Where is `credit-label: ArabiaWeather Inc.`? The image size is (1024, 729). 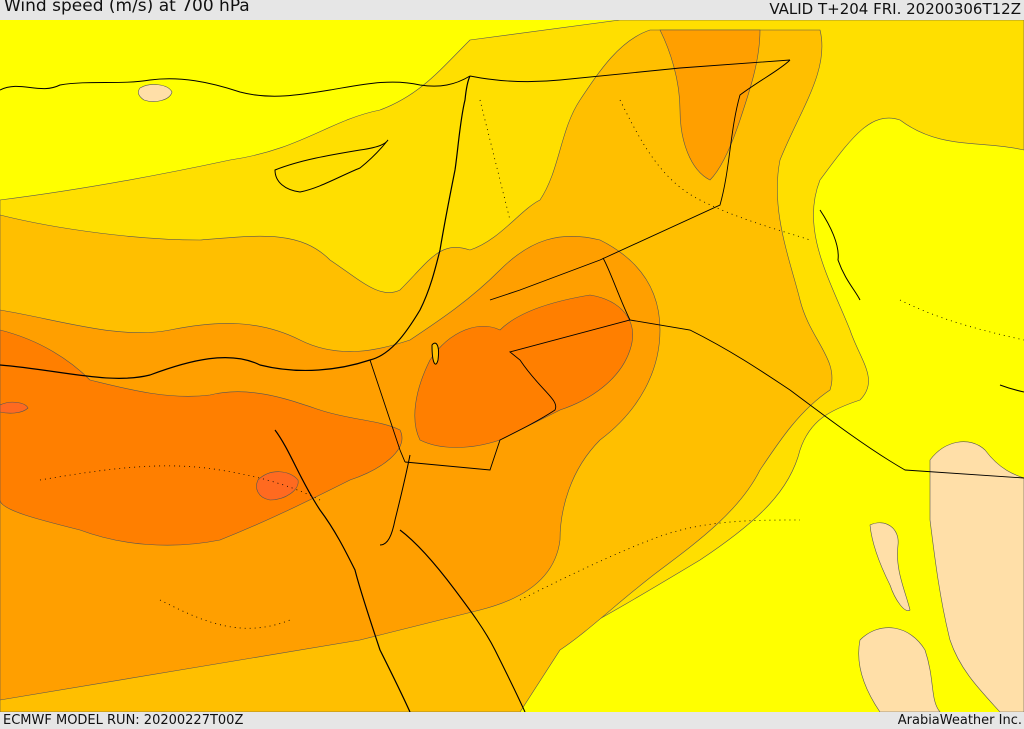 credit-label: ArabiaWeather Inc. is located at coordinates (959, 720).